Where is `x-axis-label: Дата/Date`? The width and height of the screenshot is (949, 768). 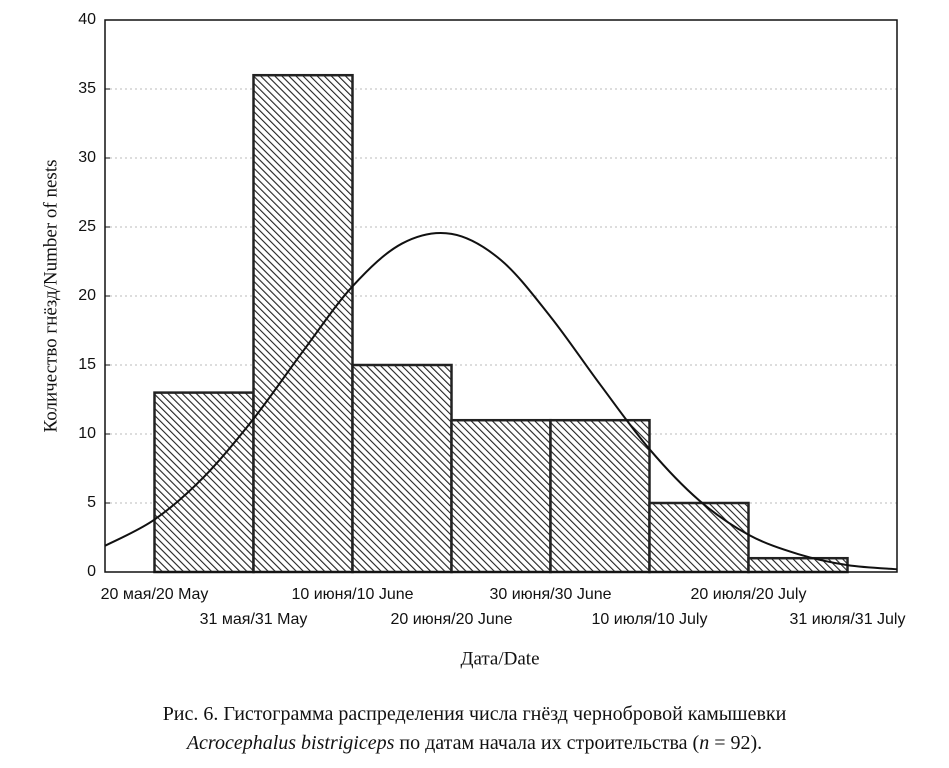
x-axis-label: Дата/Date is located at coordinates (499, 658).